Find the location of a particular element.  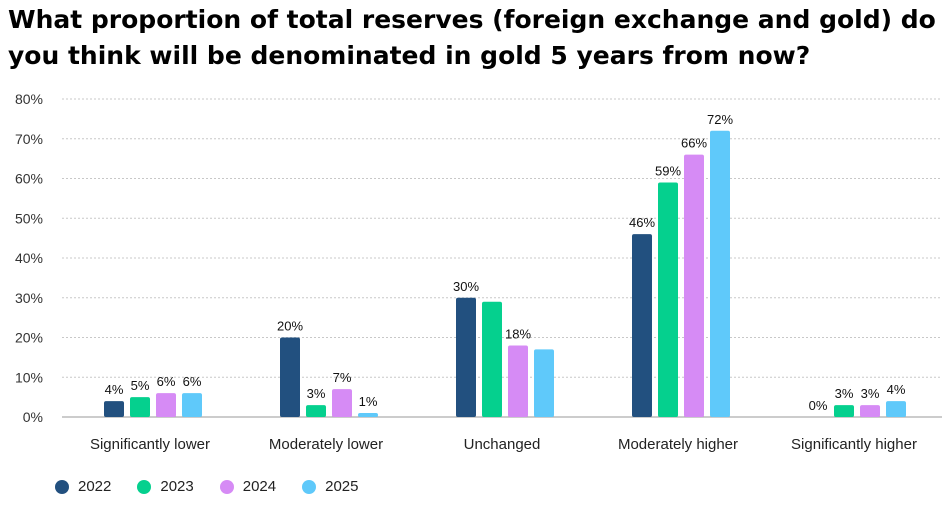

x-tick-label: Moderately higher is located at coordinates (678, 444).